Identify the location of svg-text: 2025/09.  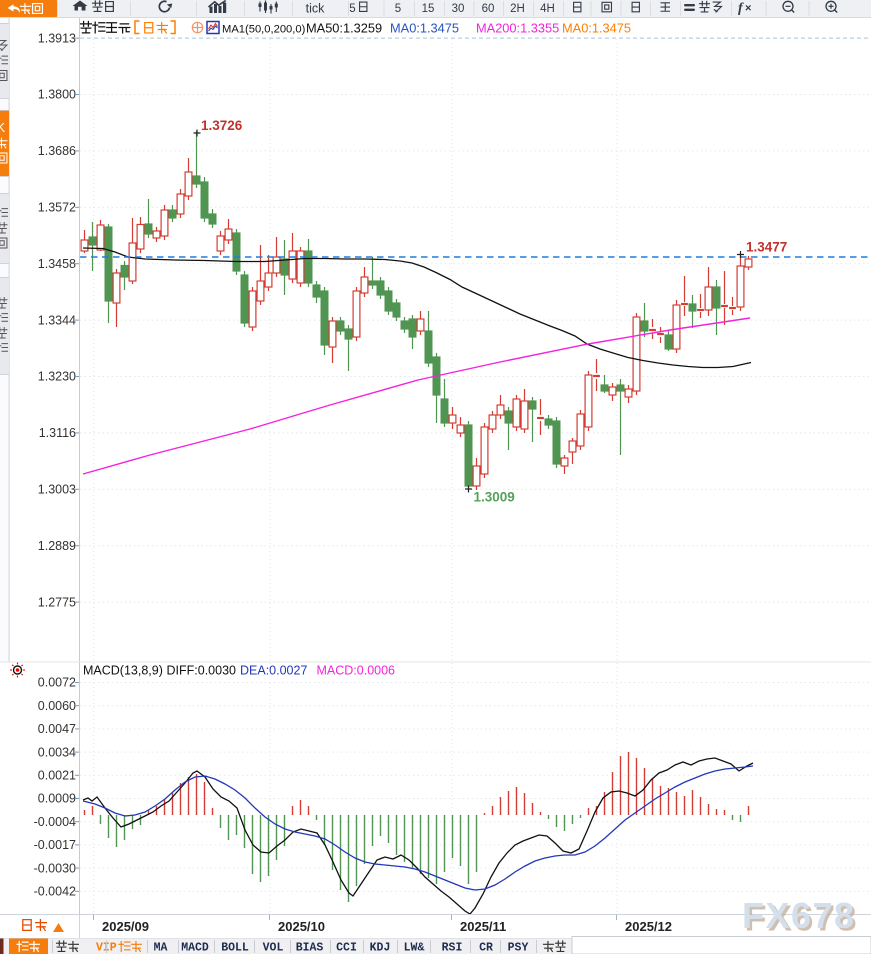
(125, 926).